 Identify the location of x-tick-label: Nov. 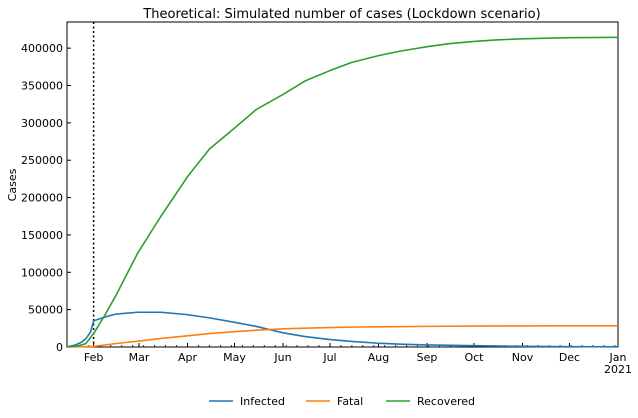
(523, 357).